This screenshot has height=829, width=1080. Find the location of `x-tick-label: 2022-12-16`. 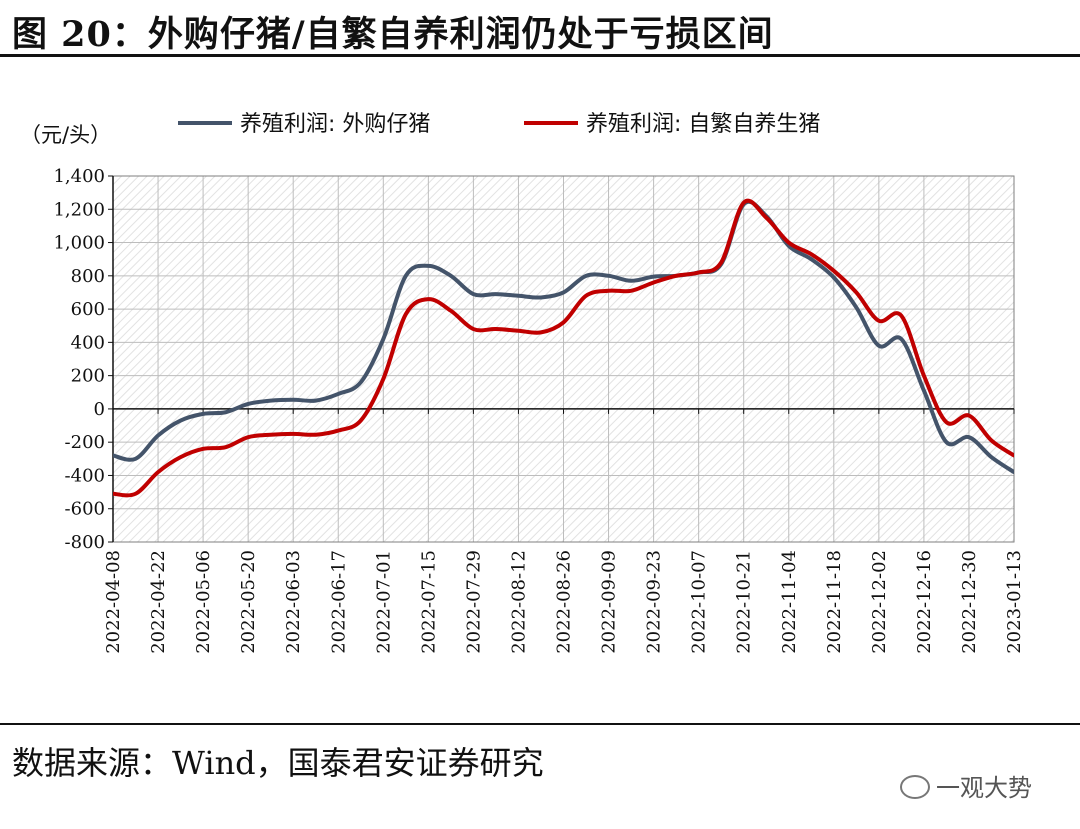

x-tick-label: 2022-12-16 is located at coordinates (924, 602).